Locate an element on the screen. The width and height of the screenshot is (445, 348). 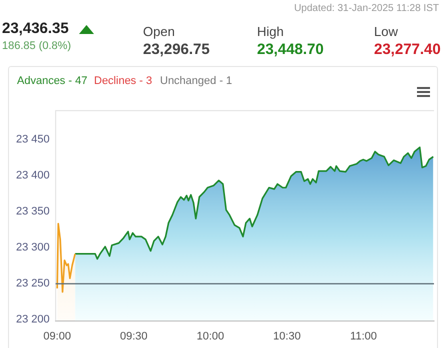
text: Open is located at coordinates (159, 32).